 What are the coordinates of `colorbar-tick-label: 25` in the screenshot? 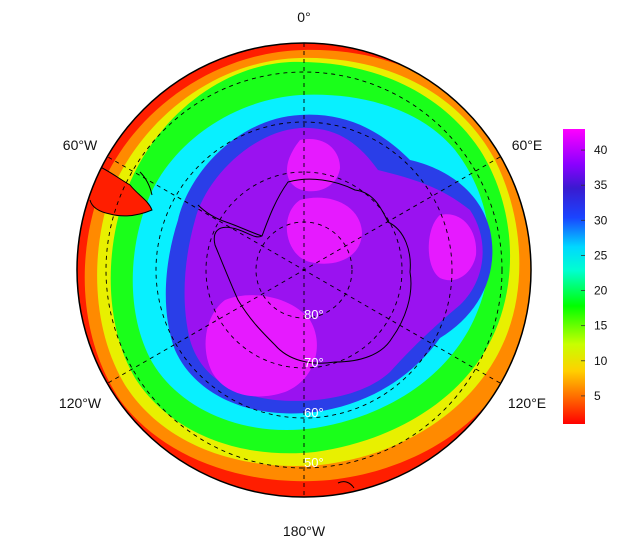 It's located at (601, 255).